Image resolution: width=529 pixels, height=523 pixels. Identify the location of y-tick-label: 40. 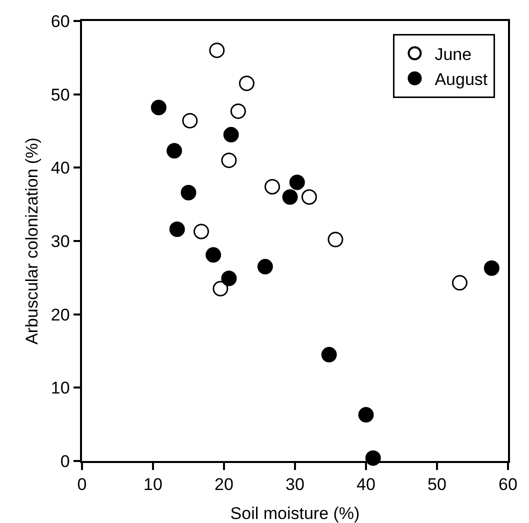
(60, 168).